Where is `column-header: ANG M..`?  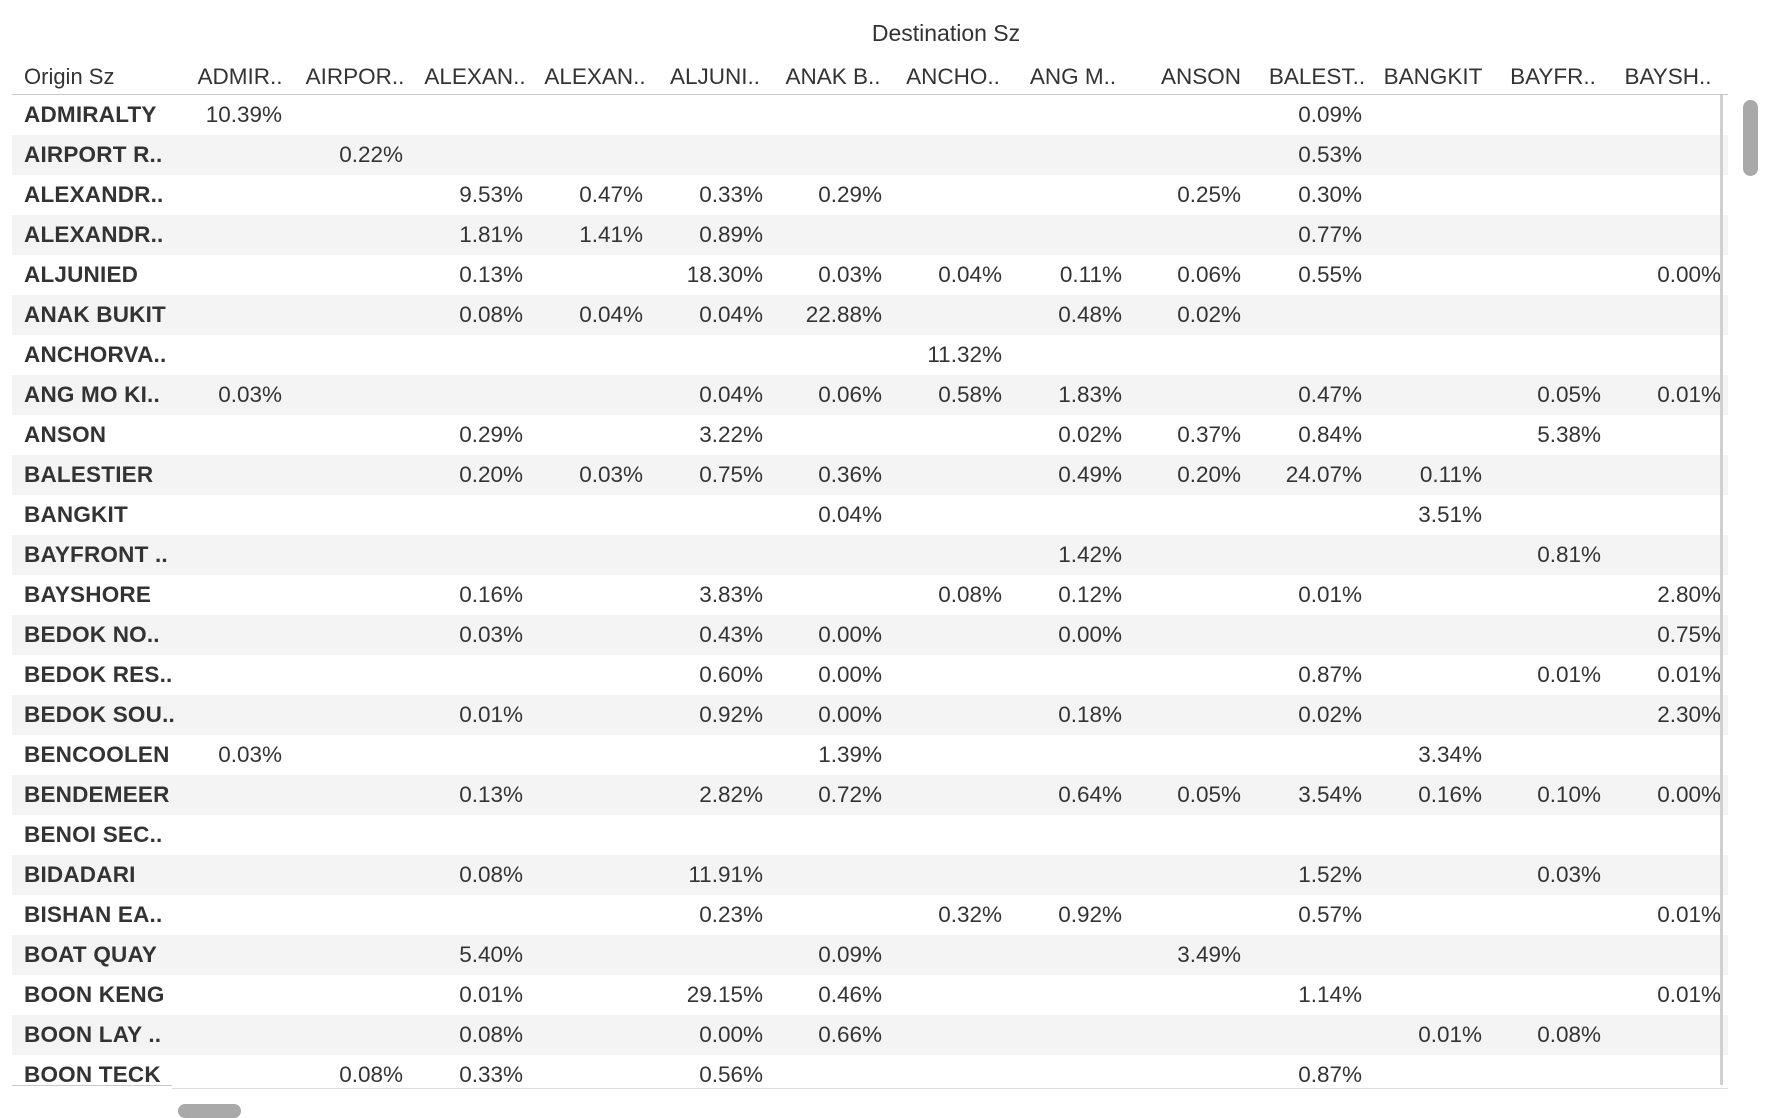
column-header: ANG M.. is located at coordinates (1073, 76).